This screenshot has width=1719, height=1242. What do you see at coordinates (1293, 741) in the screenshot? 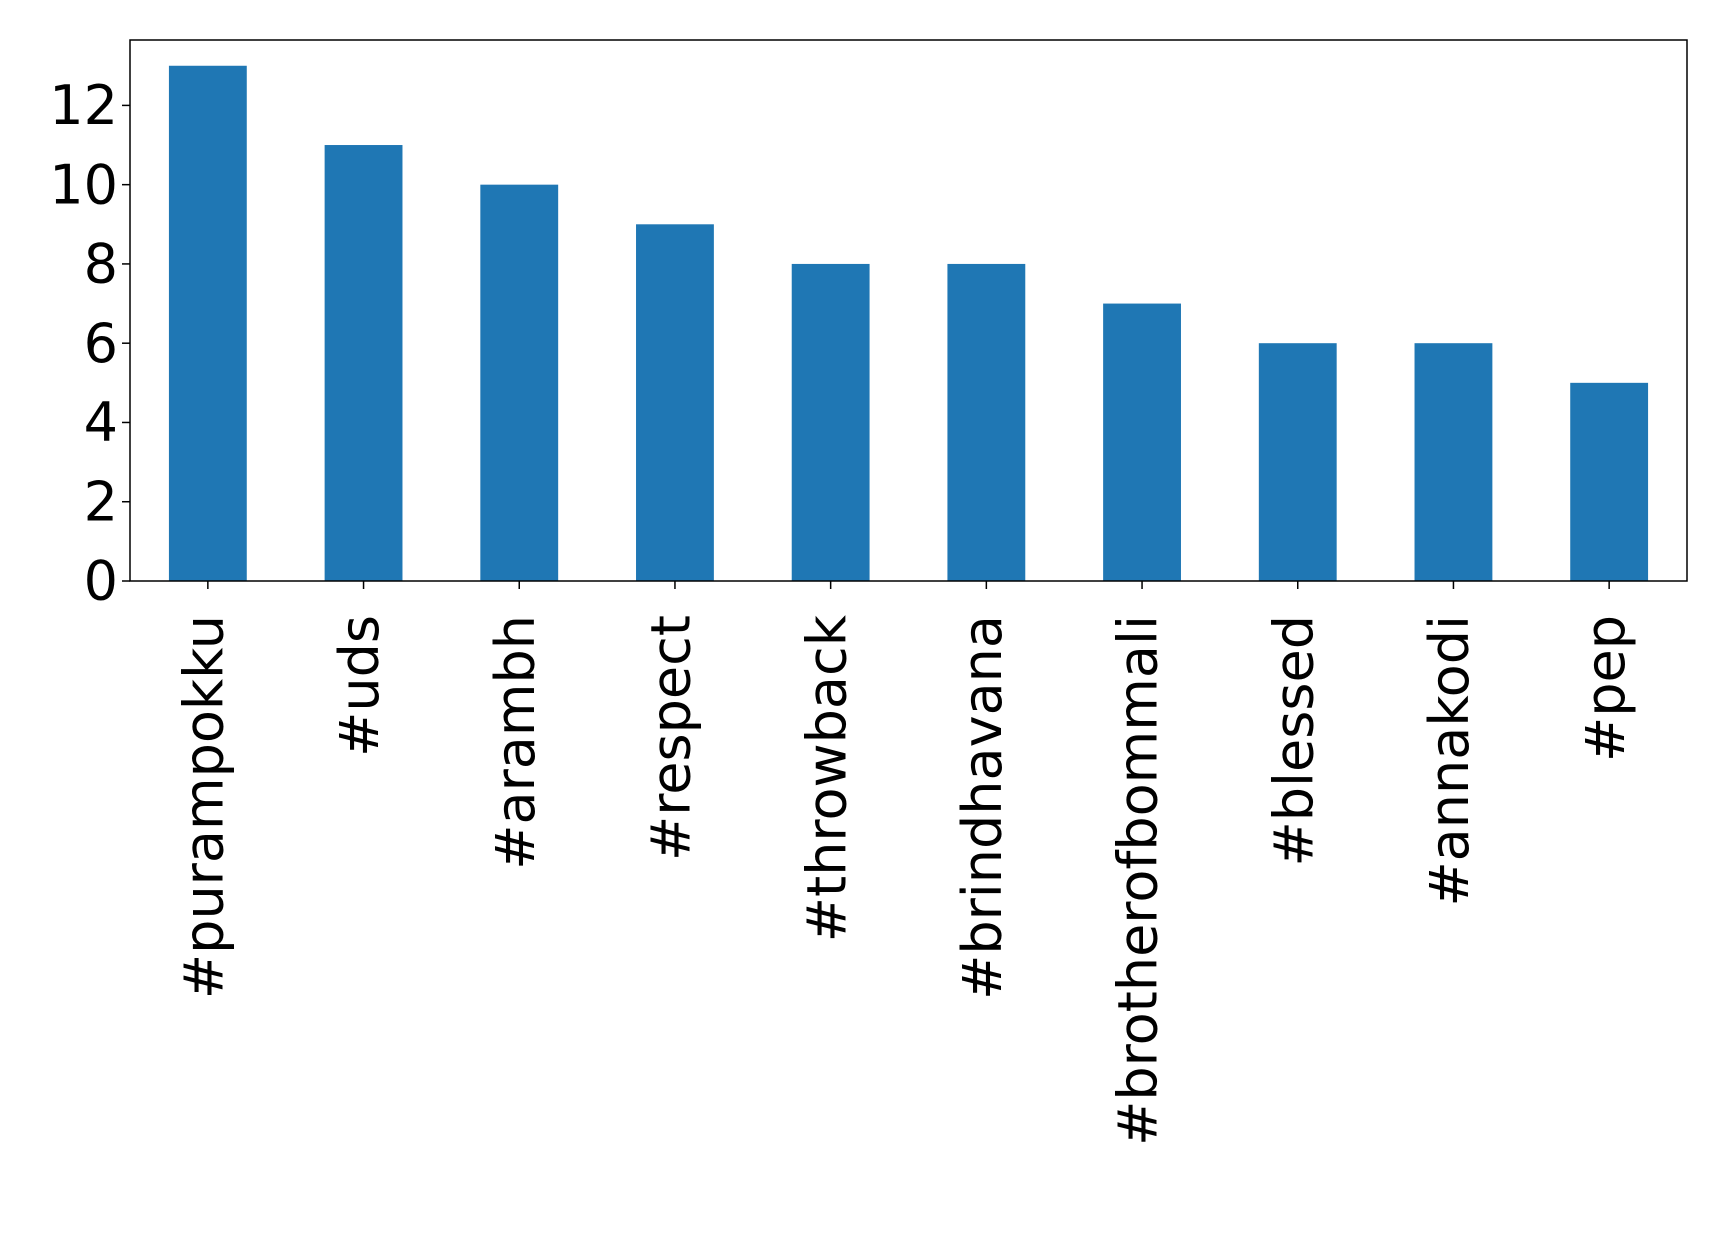
I see `x-tick-label: #blessed` at bounding box center [1293, 741].